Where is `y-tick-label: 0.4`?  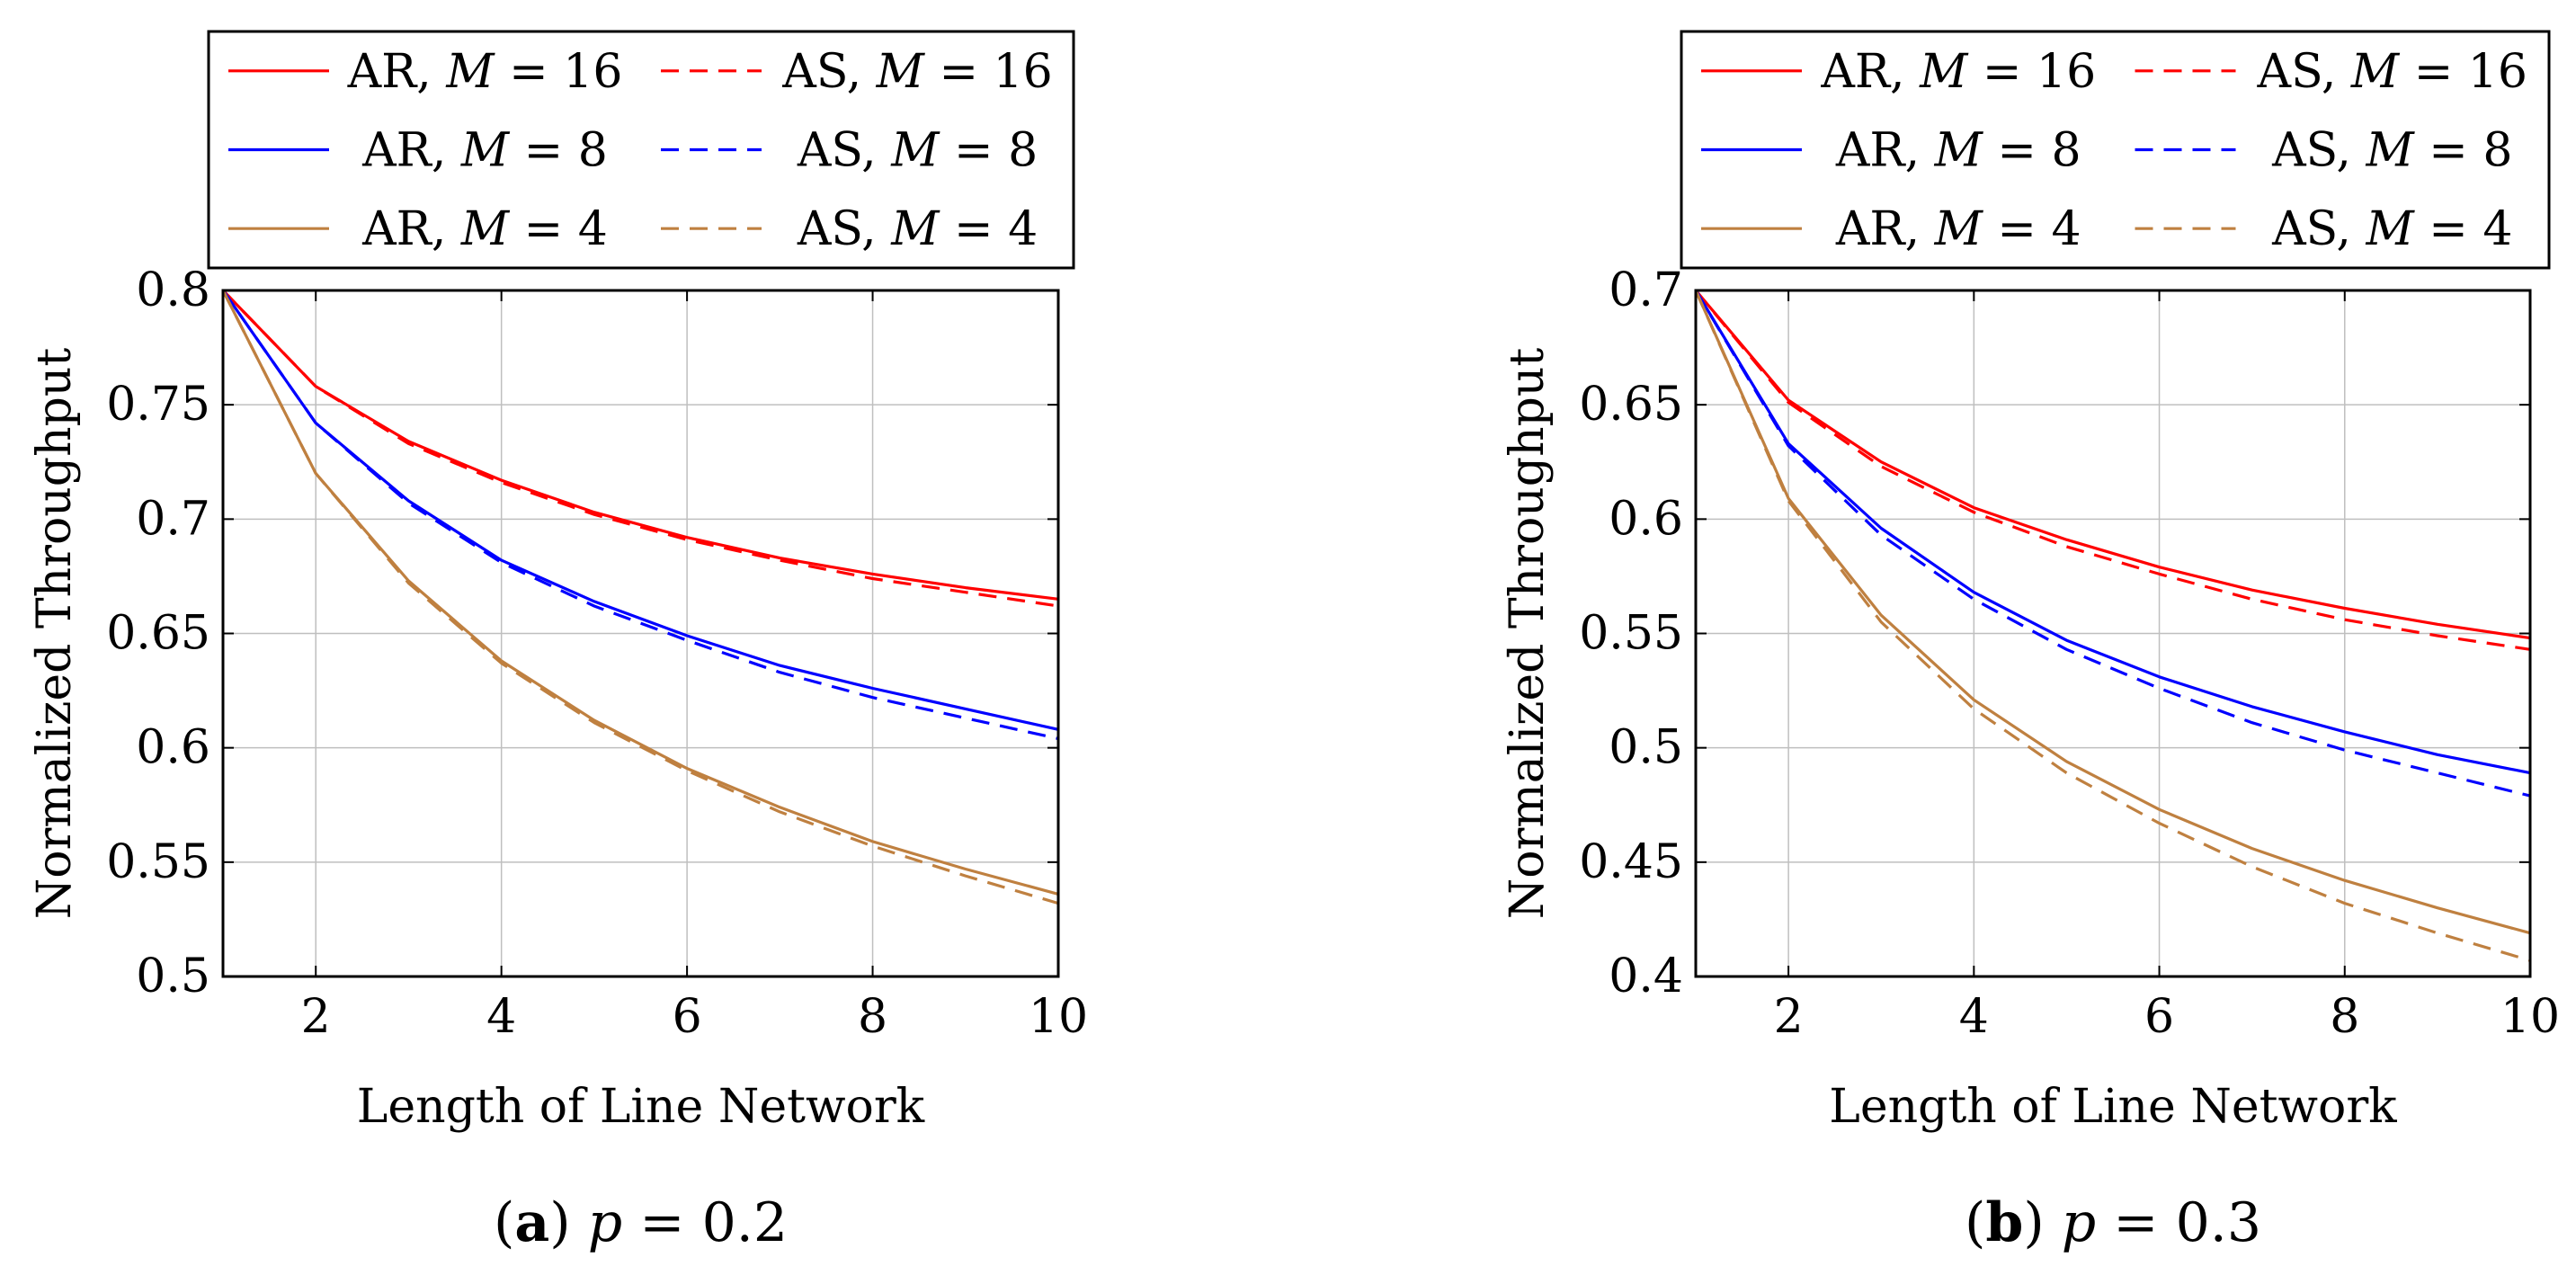 y-tick-label: 0.4 is located at coordinates (1646, 976).